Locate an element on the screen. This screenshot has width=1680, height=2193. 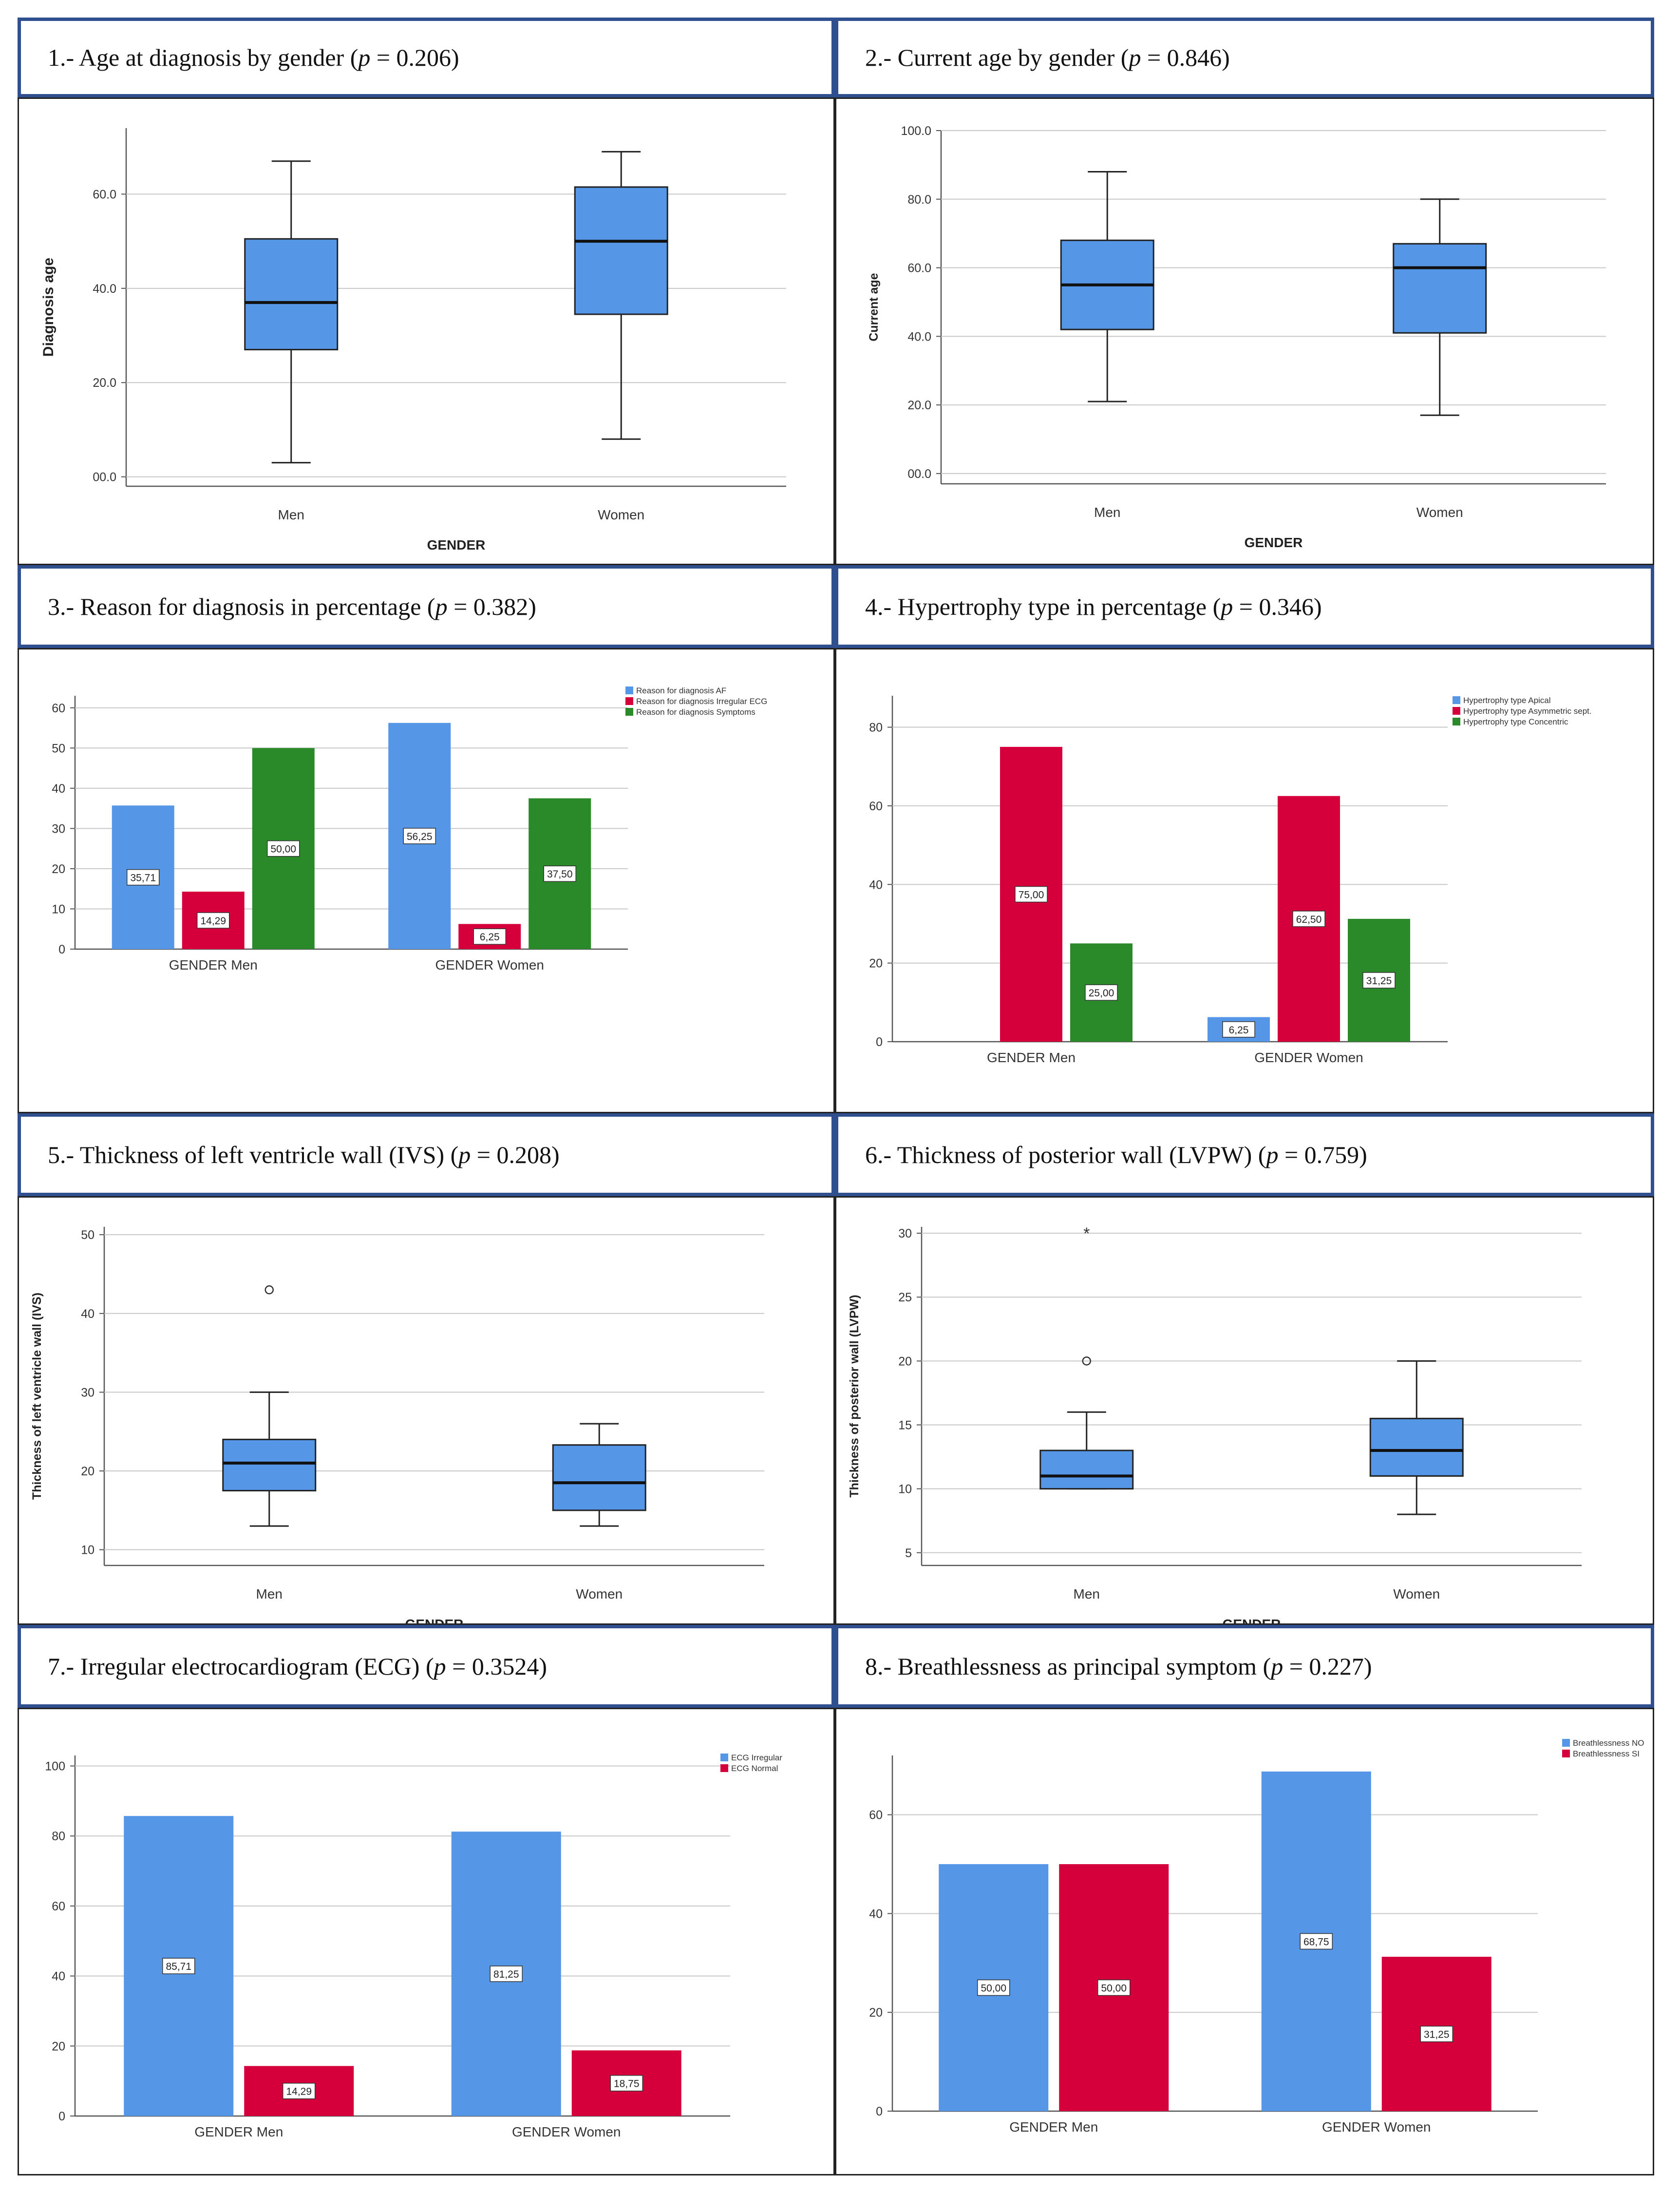
legend-label: Breathlessness SI is located at coordinates (1607, 1753).